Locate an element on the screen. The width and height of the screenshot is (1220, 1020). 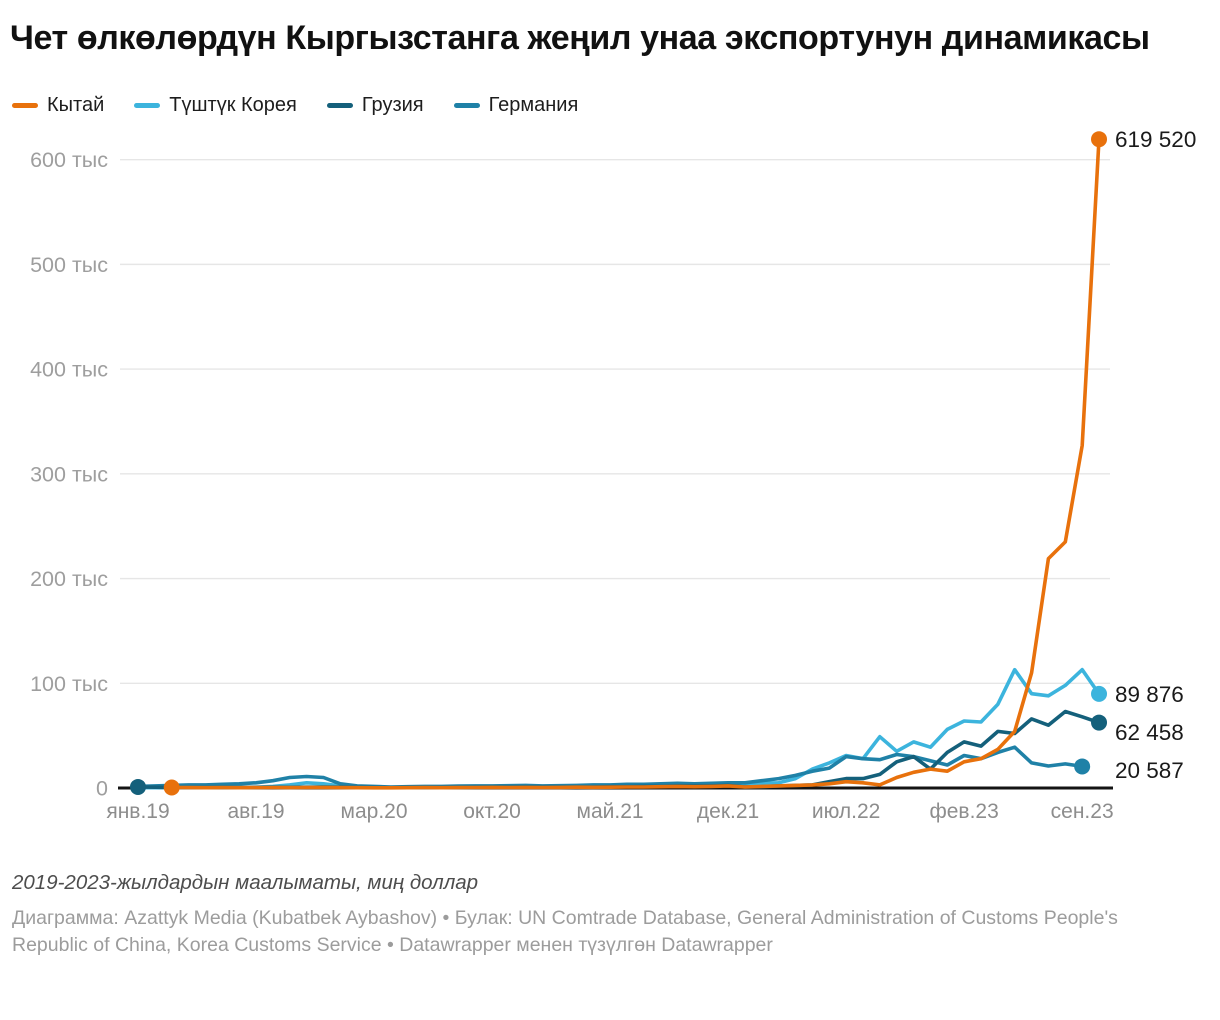
end-dot-Германия is located at coordinates (1082, 766).